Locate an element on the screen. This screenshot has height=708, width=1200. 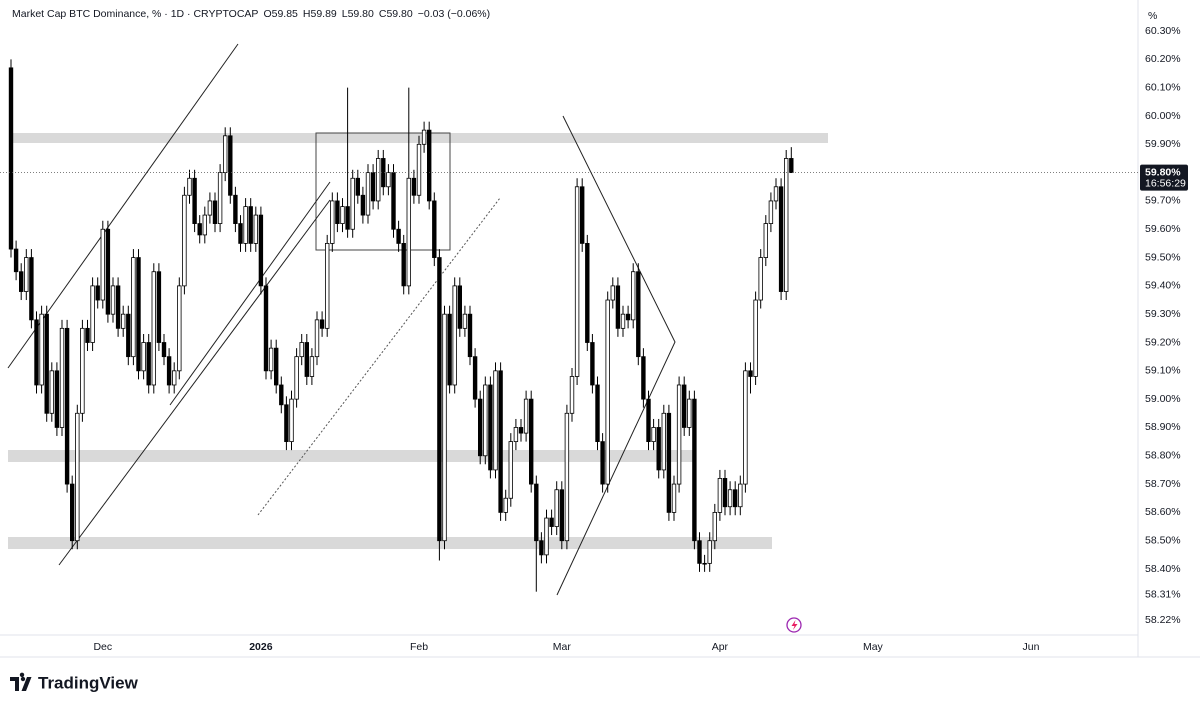
x-tick-label: Dec is located at coordinates (102, 647).